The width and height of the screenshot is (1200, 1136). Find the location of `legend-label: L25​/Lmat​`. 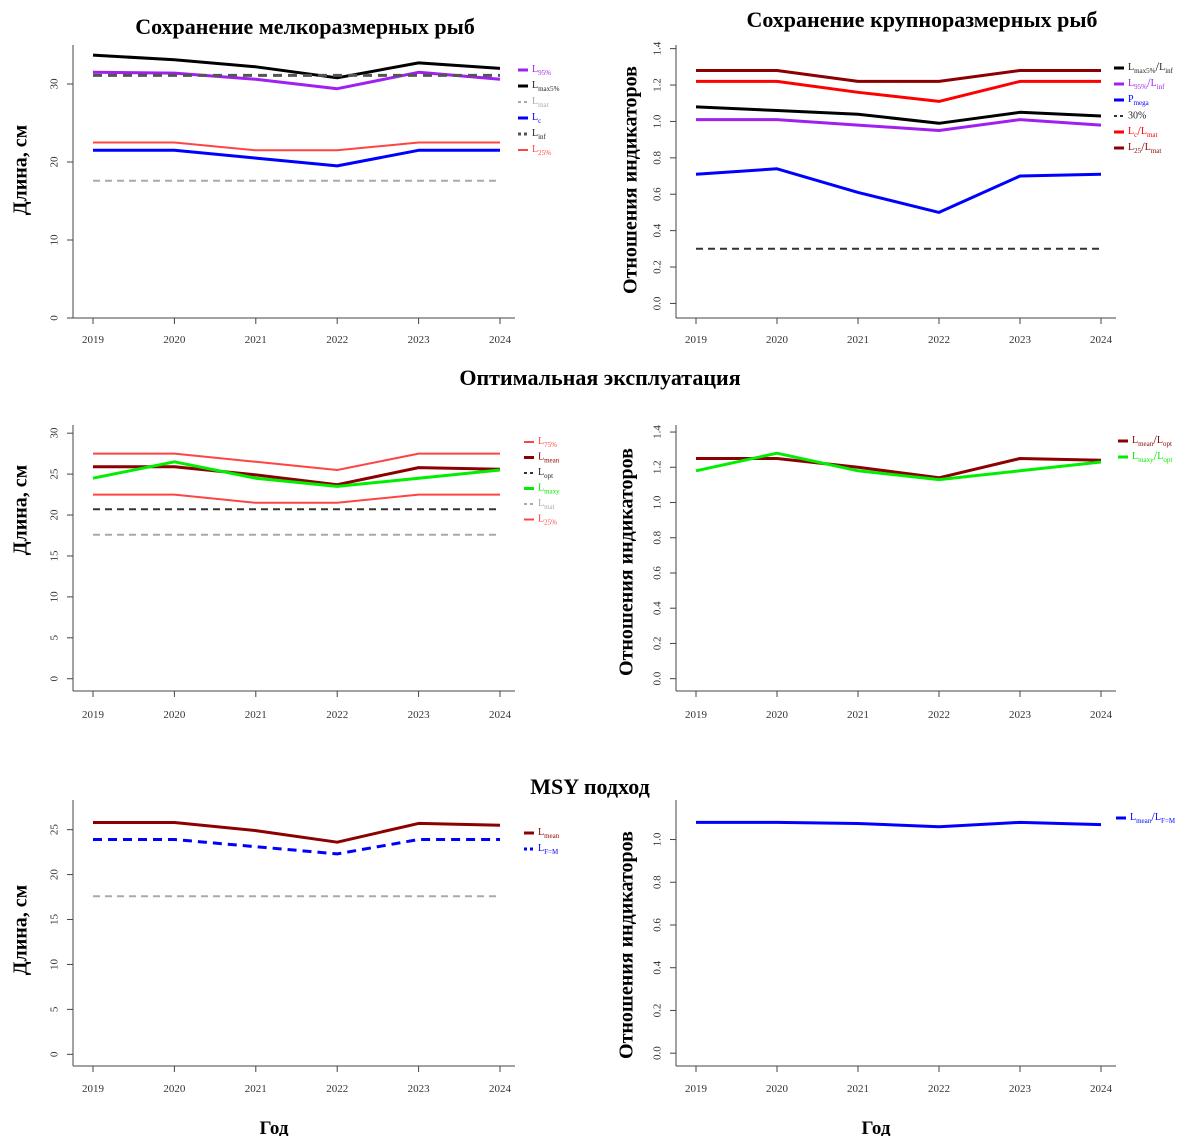

legend-label: L25​/Lmat​ is located at coordinates (1144, 147).